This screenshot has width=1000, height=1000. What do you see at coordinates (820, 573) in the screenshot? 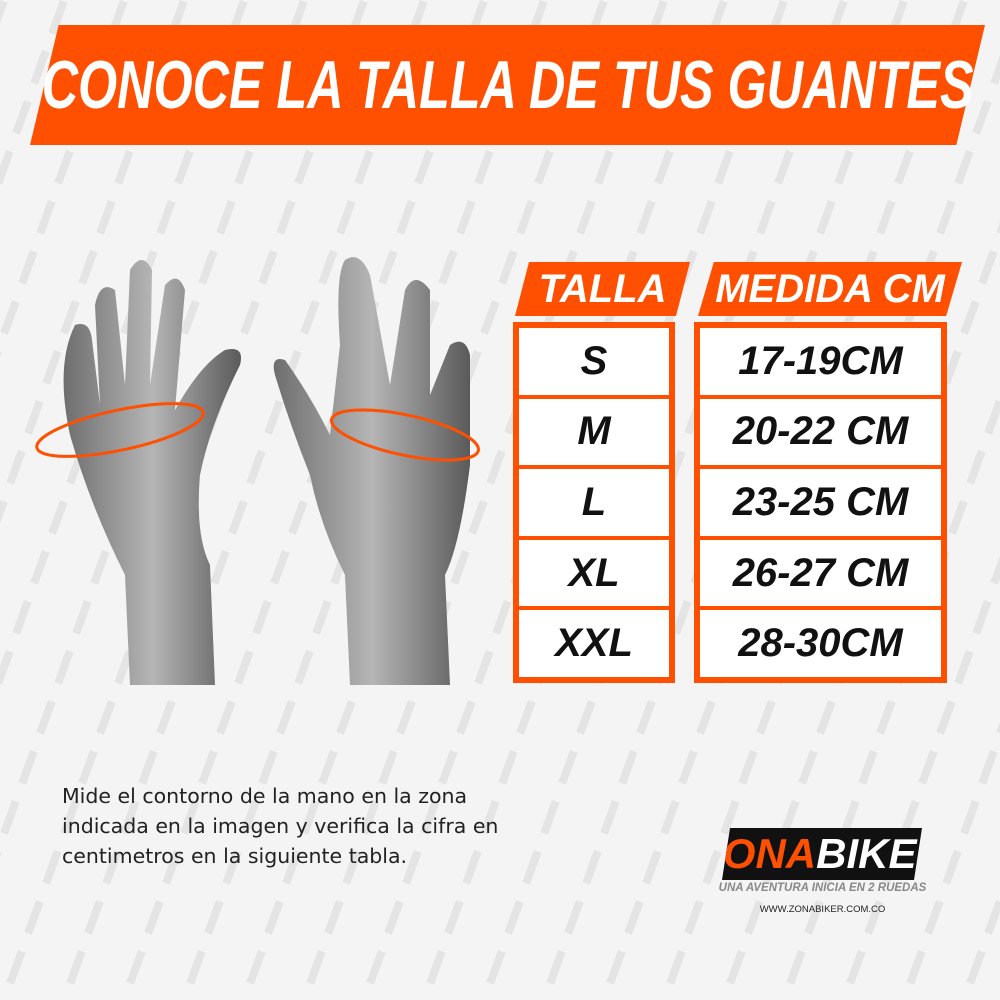
I see `measure-cell: 26-27 CM` at bounding box center [820, 573].